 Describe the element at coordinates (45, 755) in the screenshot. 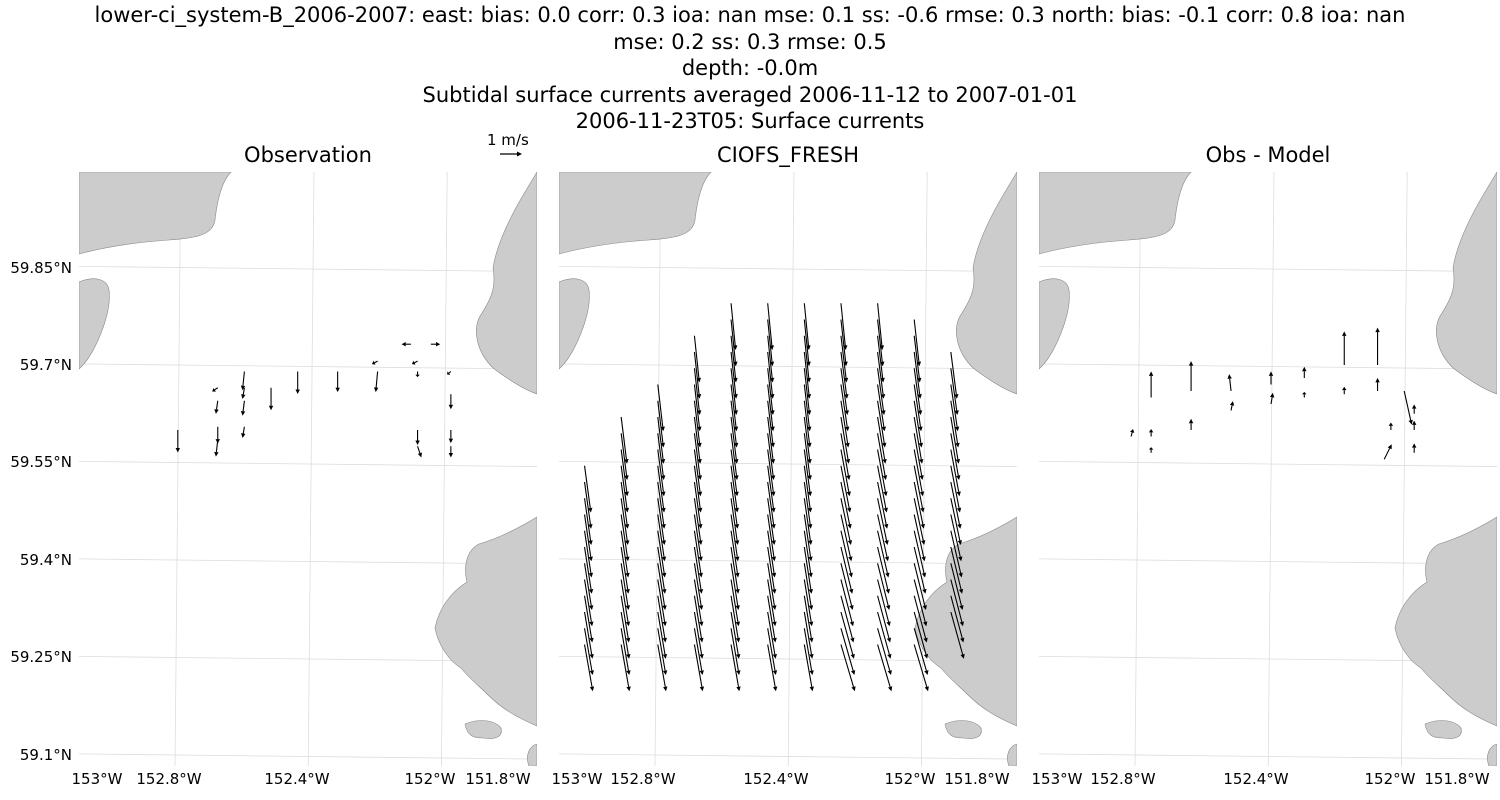

I see `lat-tick-label: 59.1°N` at that location.